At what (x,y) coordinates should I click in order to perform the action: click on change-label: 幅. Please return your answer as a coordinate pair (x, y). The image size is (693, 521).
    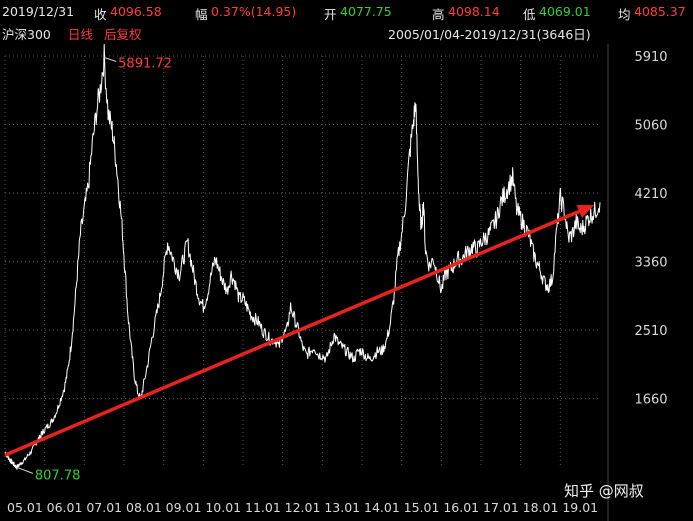
    Looking at the image, I should click on (201, 14).